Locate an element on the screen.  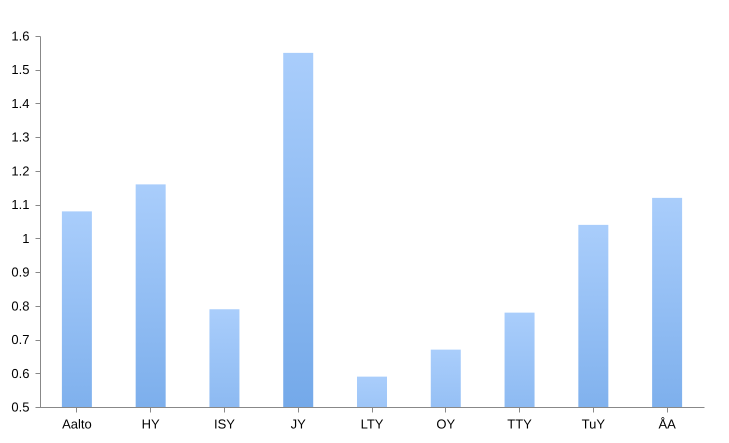
x-tick-label: JY is located at coordinates (298, 424).